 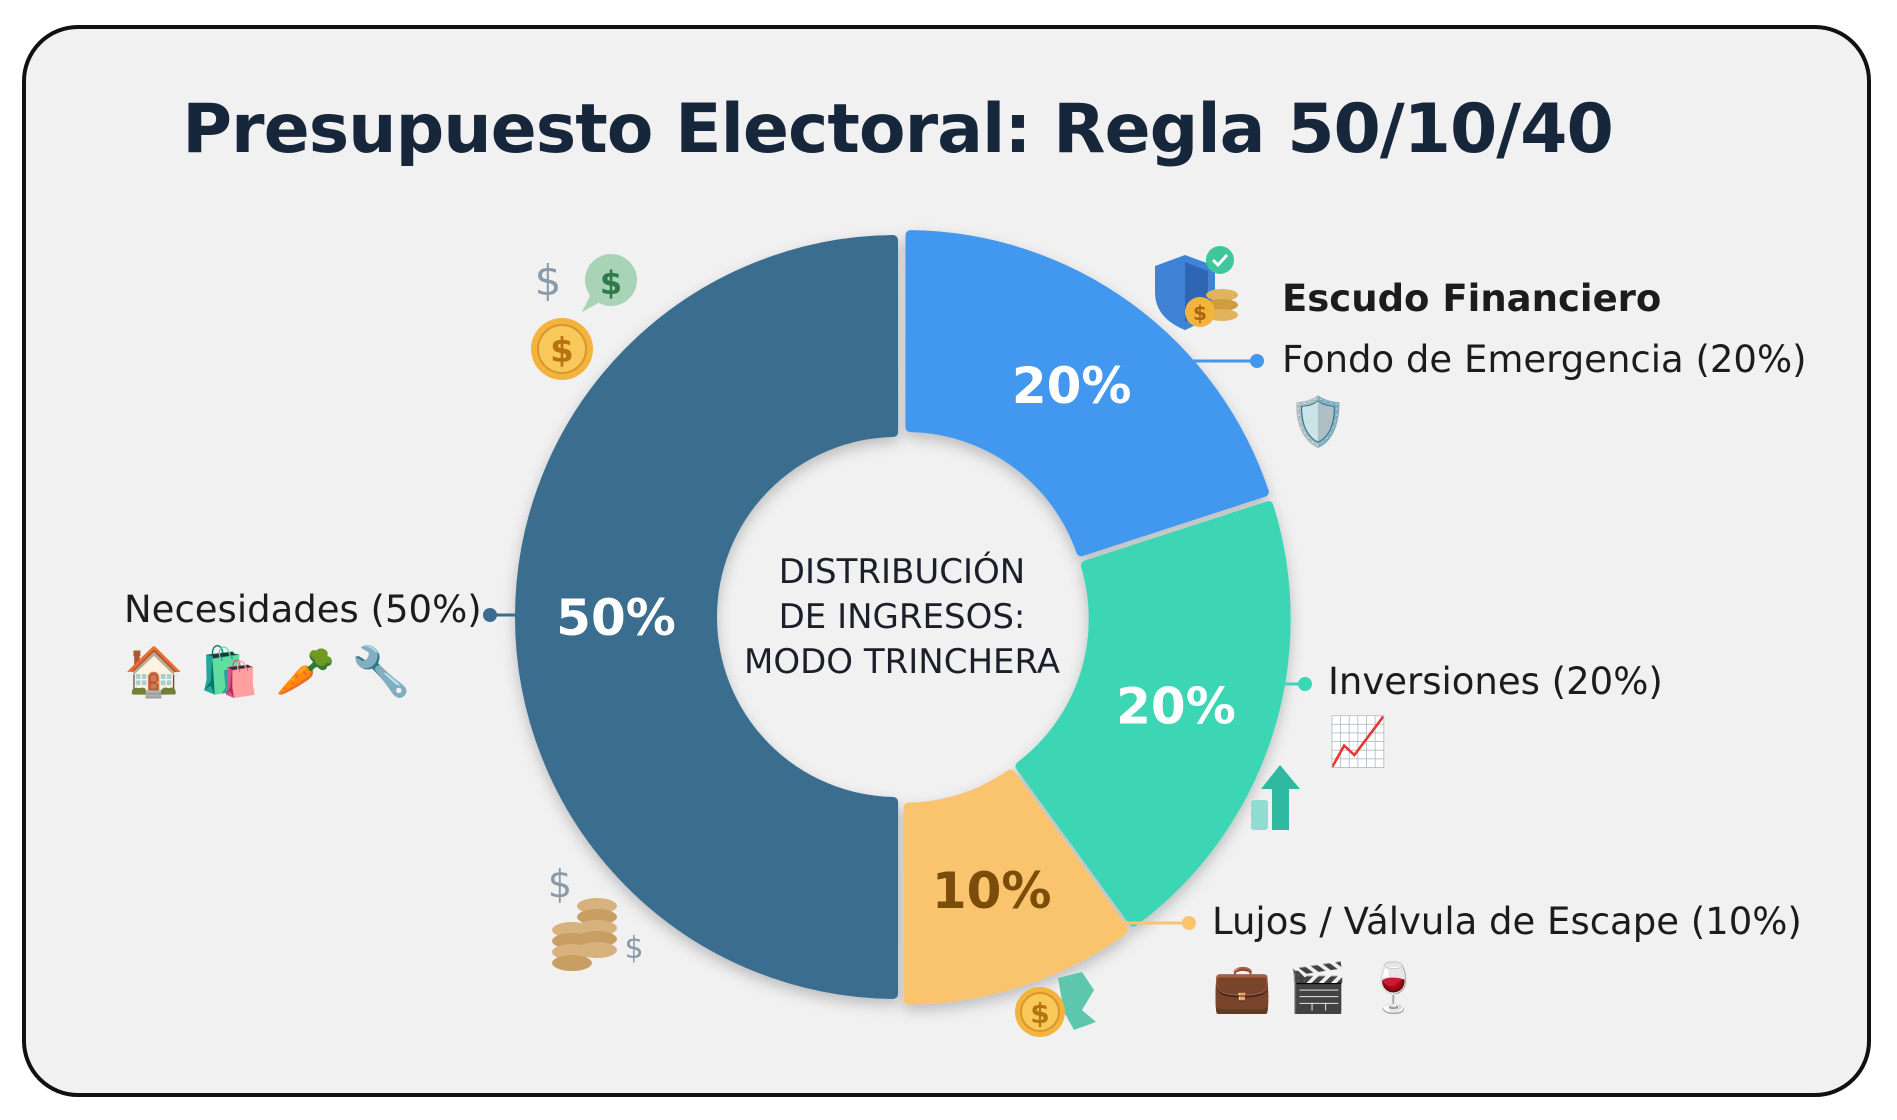 I want to click on dollar-sign-icon: $, so click(x=548, y=280).